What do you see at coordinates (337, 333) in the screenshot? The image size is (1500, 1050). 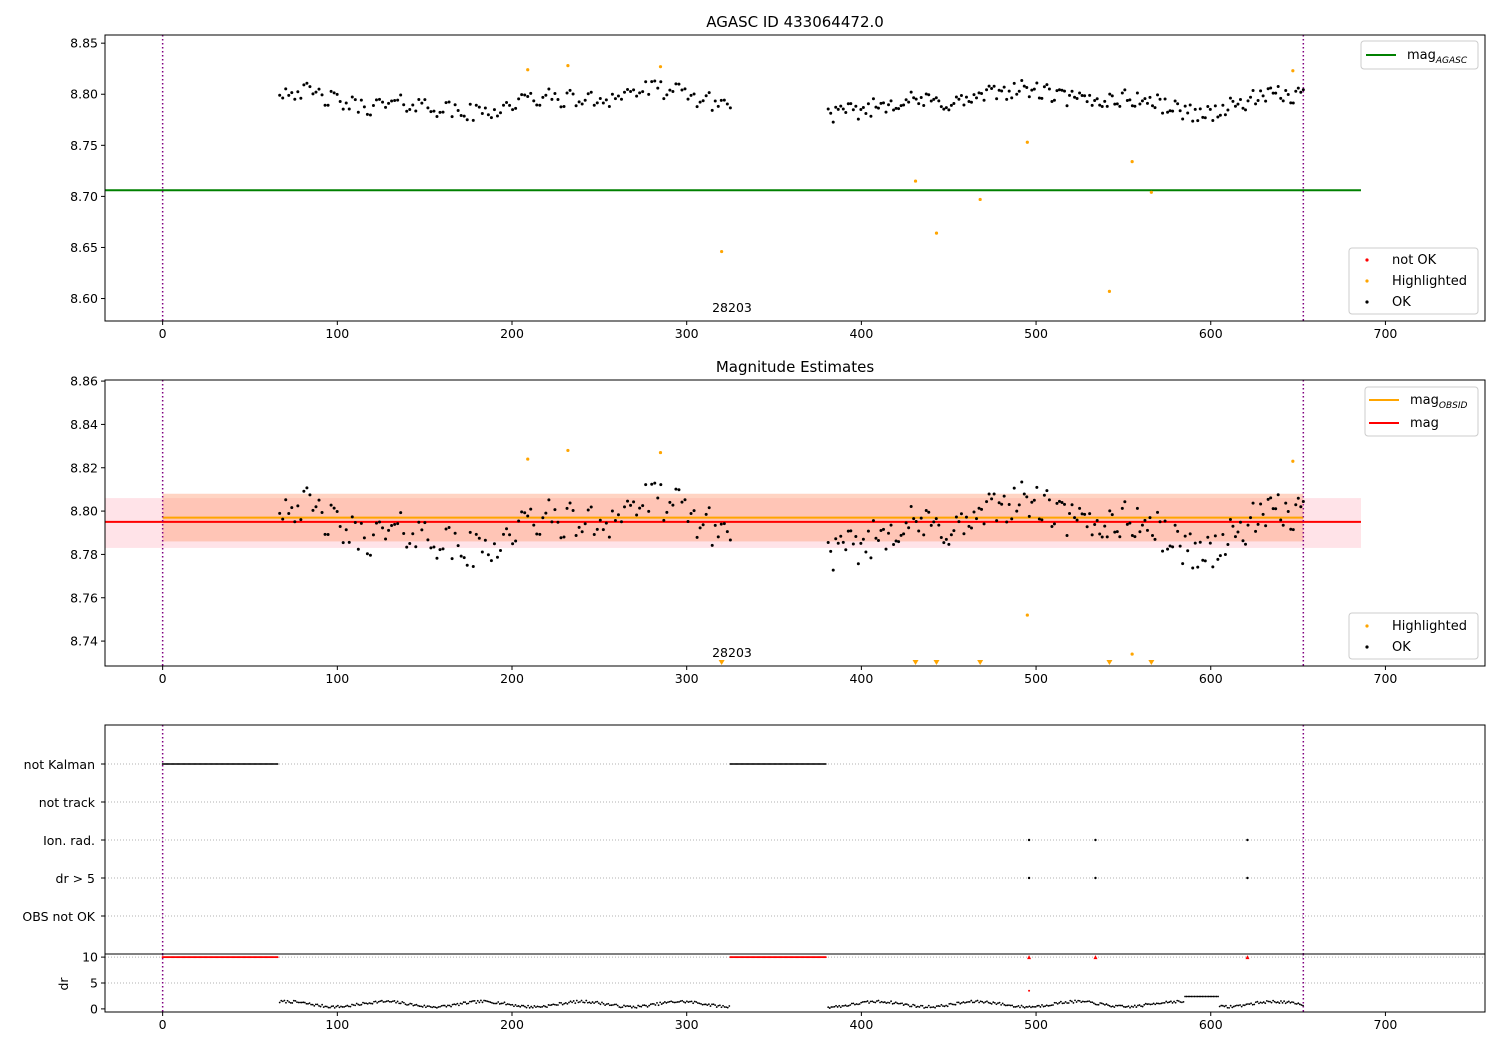 I see `x-tick-label: 100` at bounding box center [337, 333].